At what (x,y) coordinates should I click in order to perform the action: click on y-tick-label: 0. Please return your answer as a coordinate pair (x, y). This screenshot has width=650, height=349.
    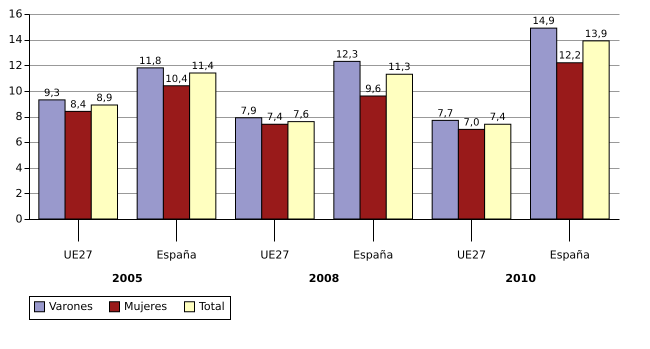
    Looking at the image, I should click on (19, 219).